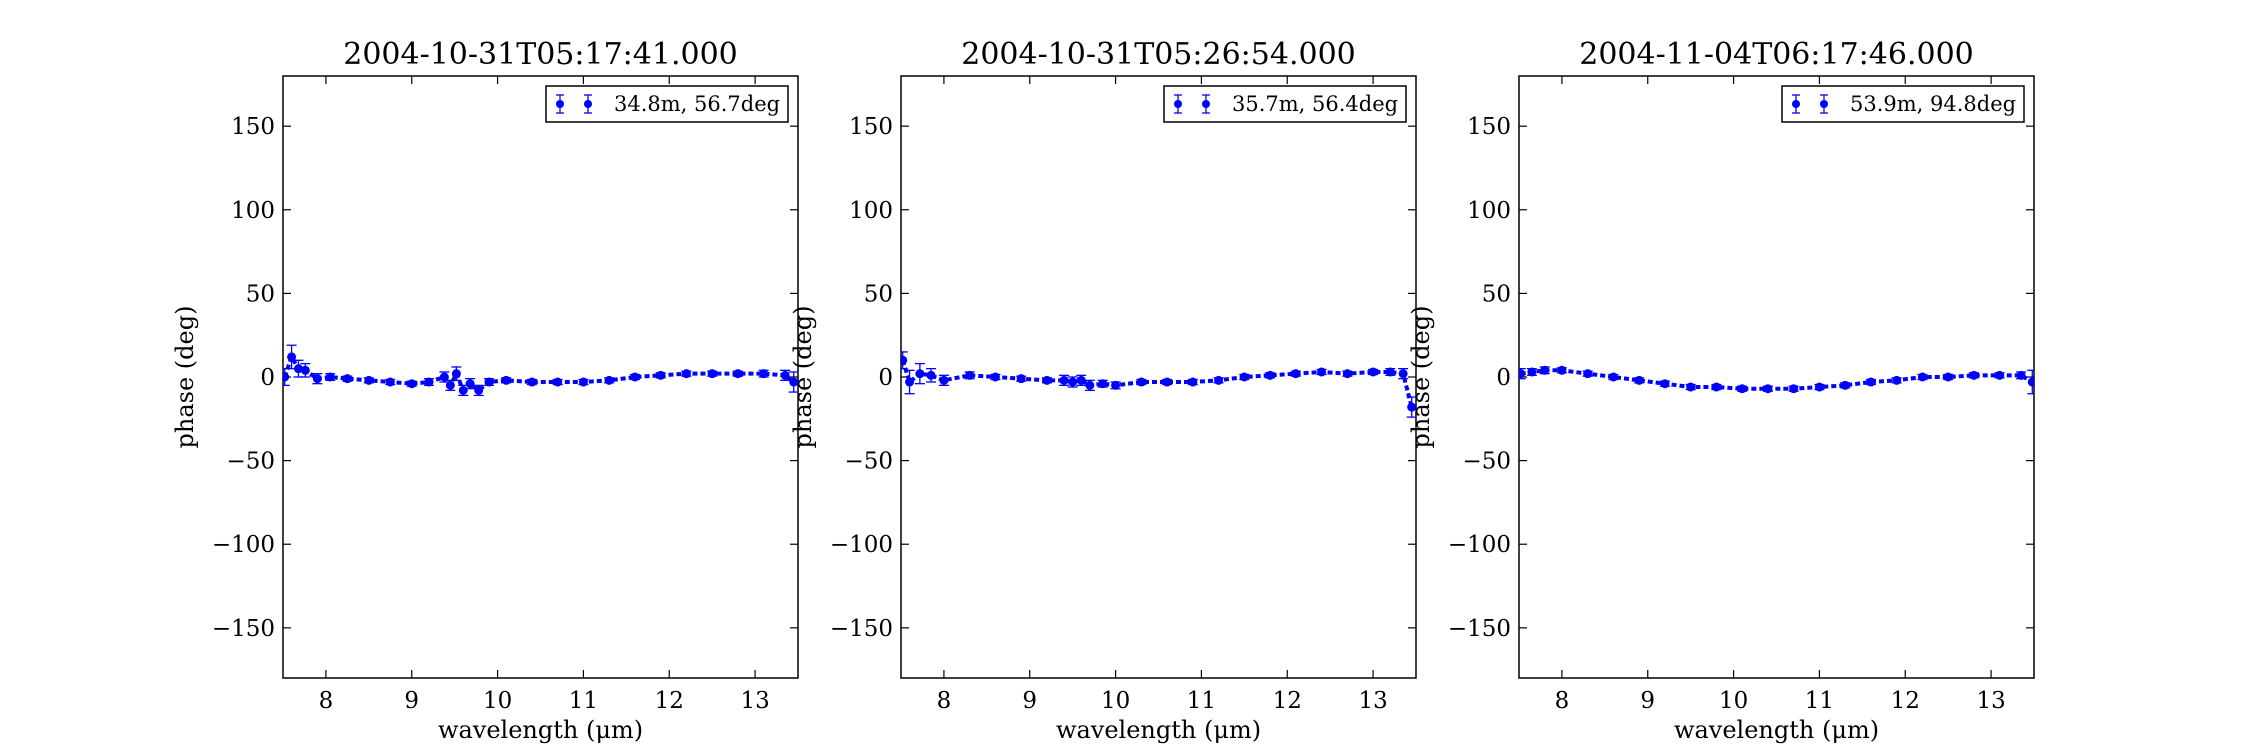 The height and width of the screenshot is (750, 2250). I want to click on legend-label: 35.7m, 56.4deg, so click(1315, 104).